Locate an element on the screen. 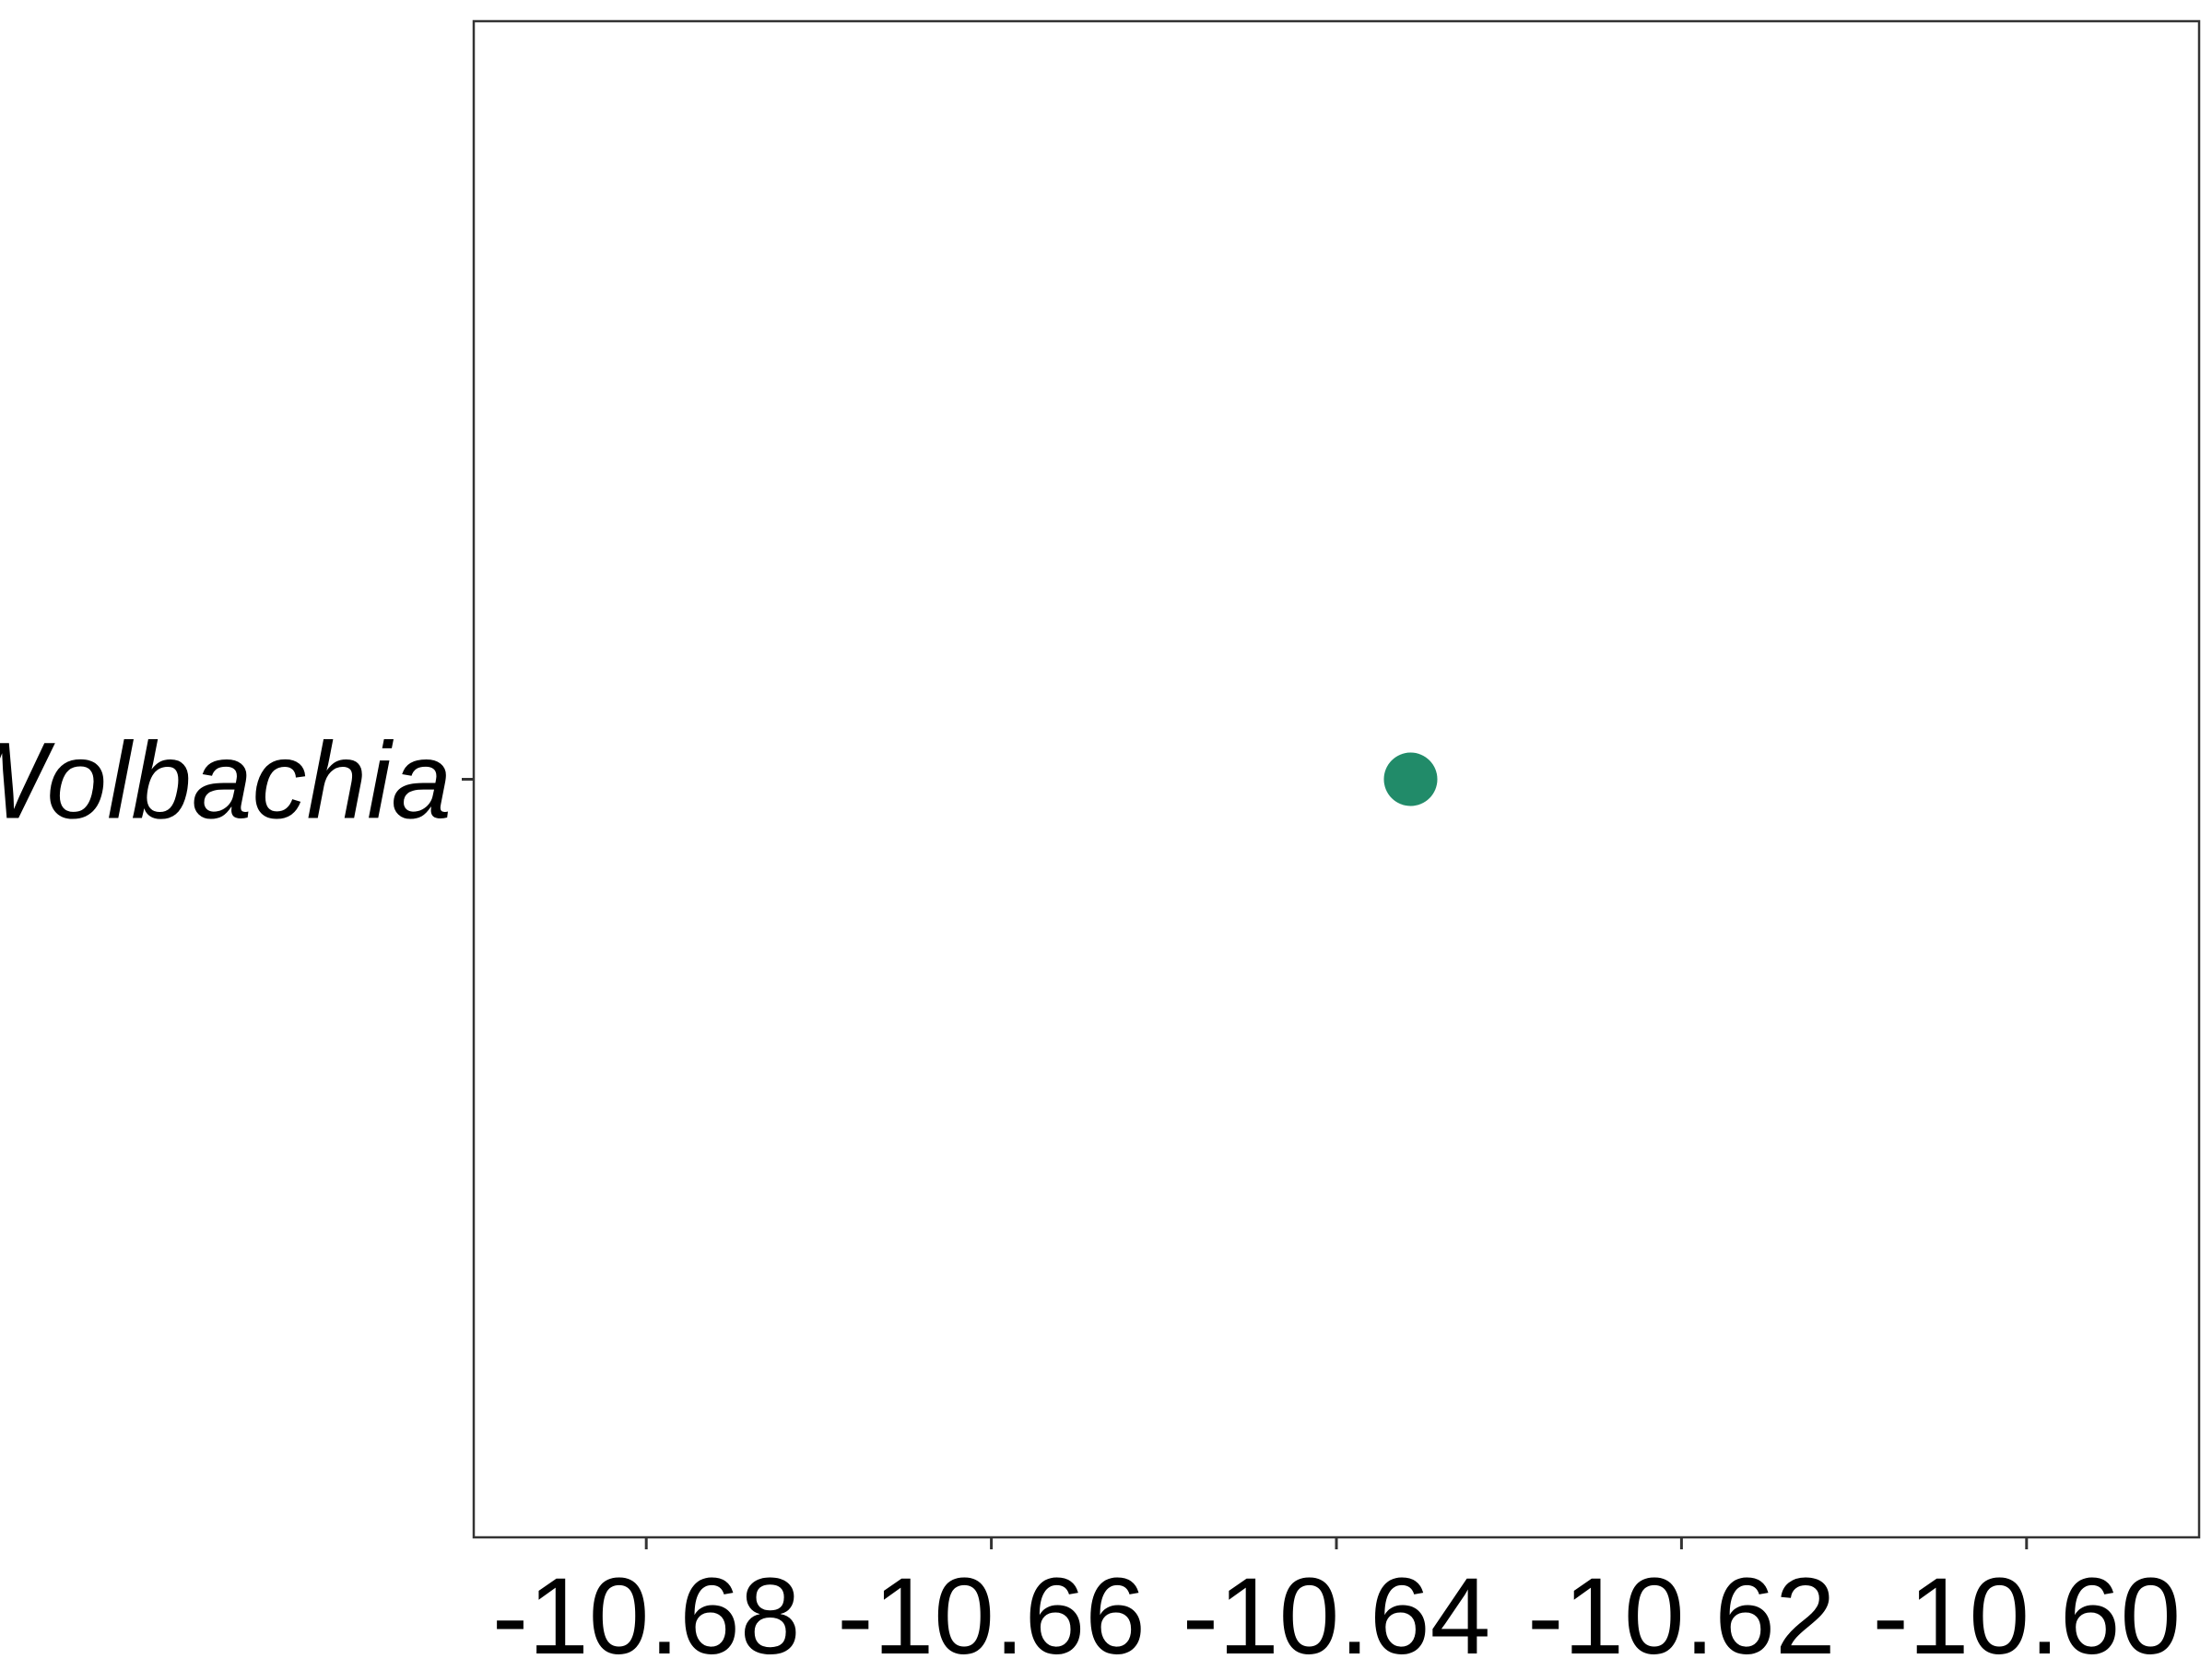  data-points is located at coordinates (1410, 779).